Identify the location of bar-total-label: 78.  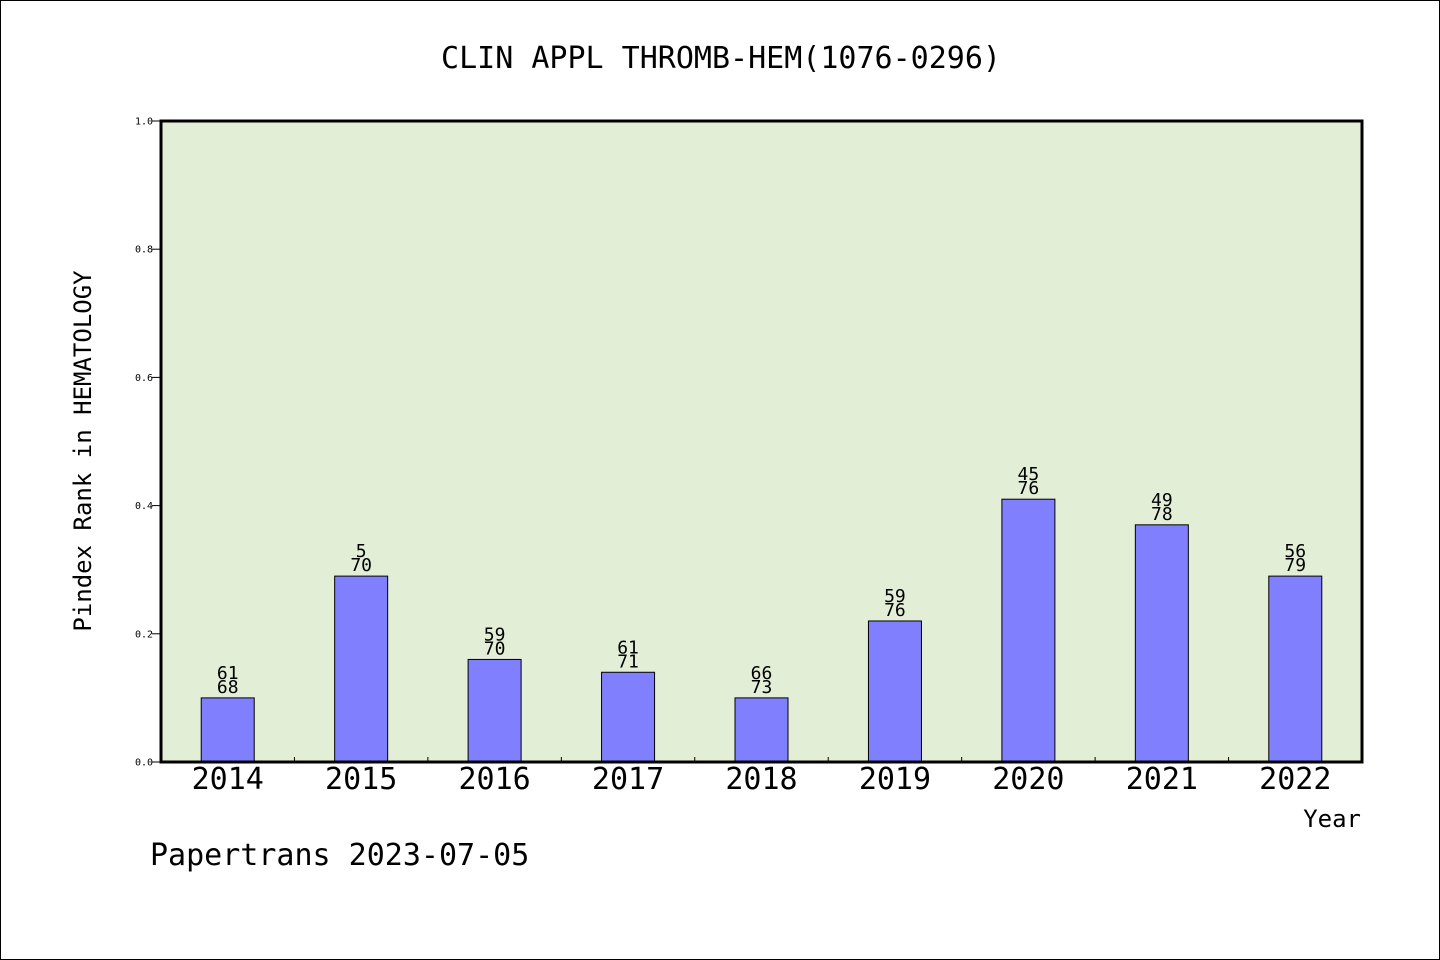
(1162, 514).